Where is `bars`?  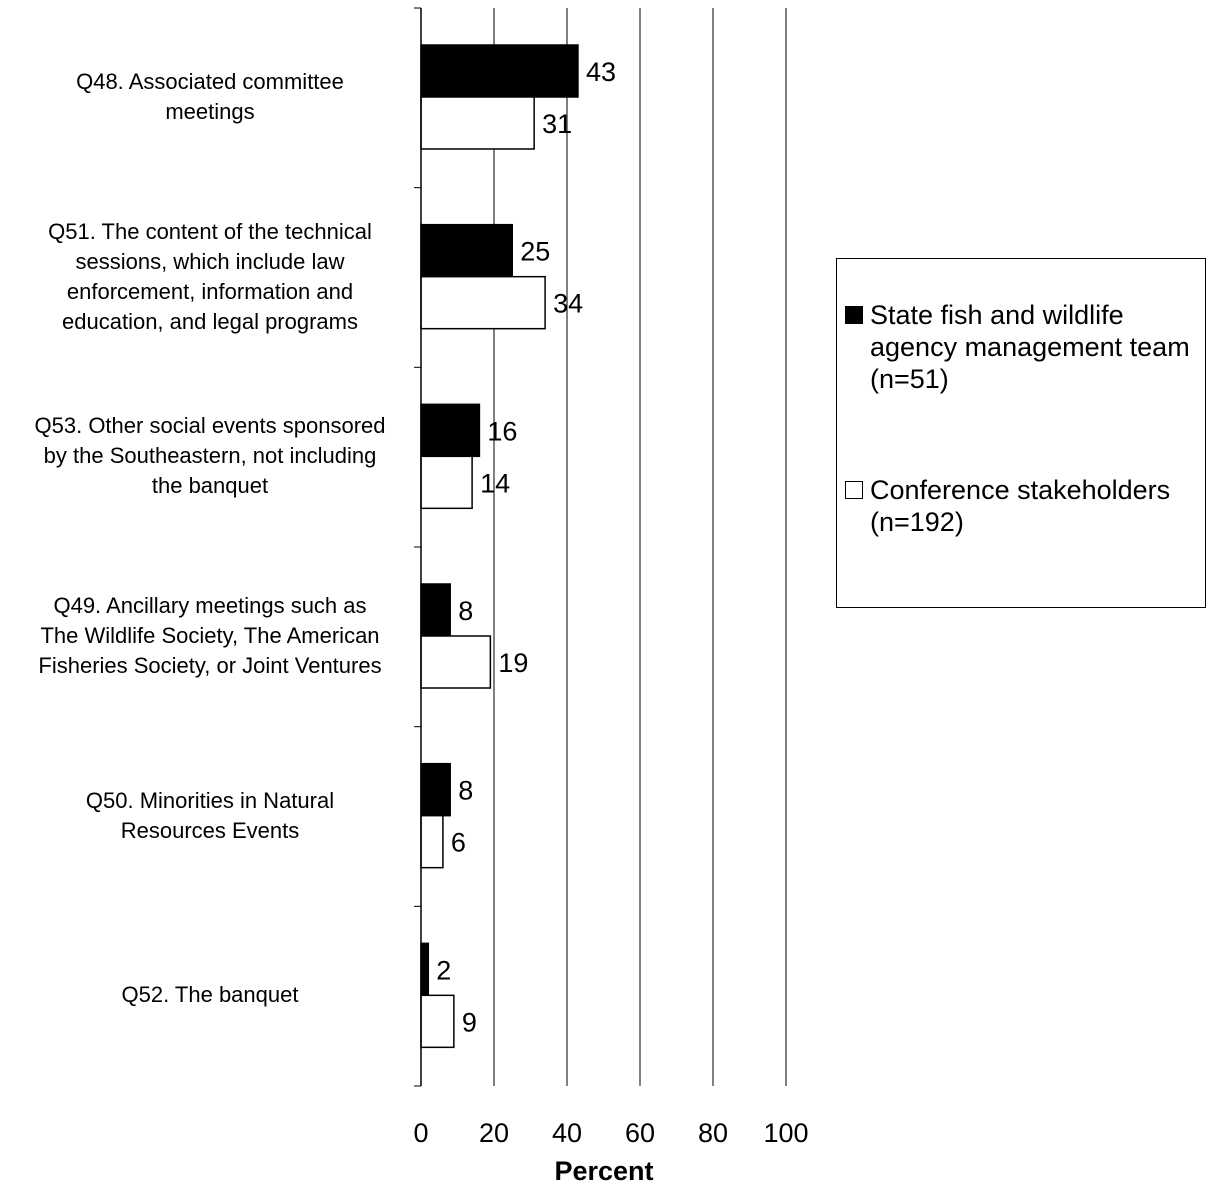 bars is located at coordinates (499, 546).